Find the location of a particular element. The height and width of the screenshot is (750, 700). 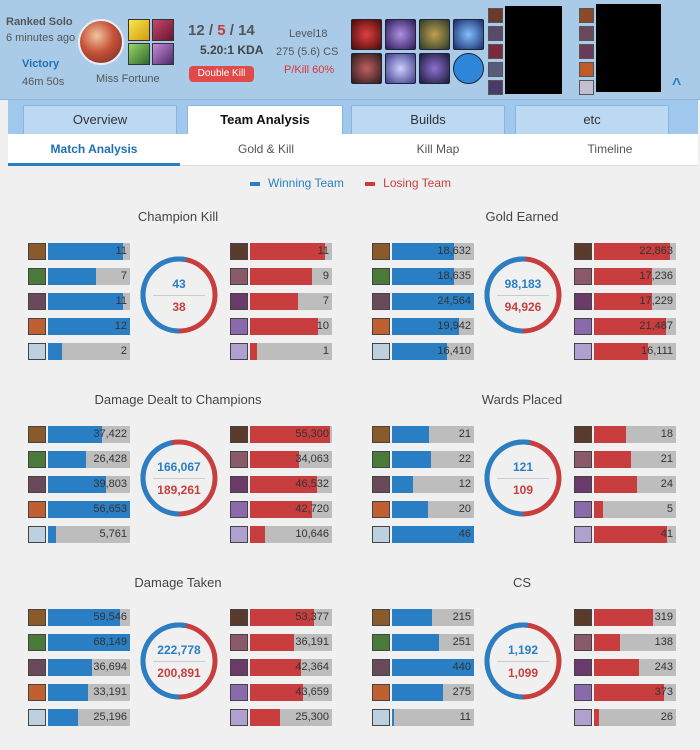

lose-player-row: 41 is located at coordinates (626, 534).